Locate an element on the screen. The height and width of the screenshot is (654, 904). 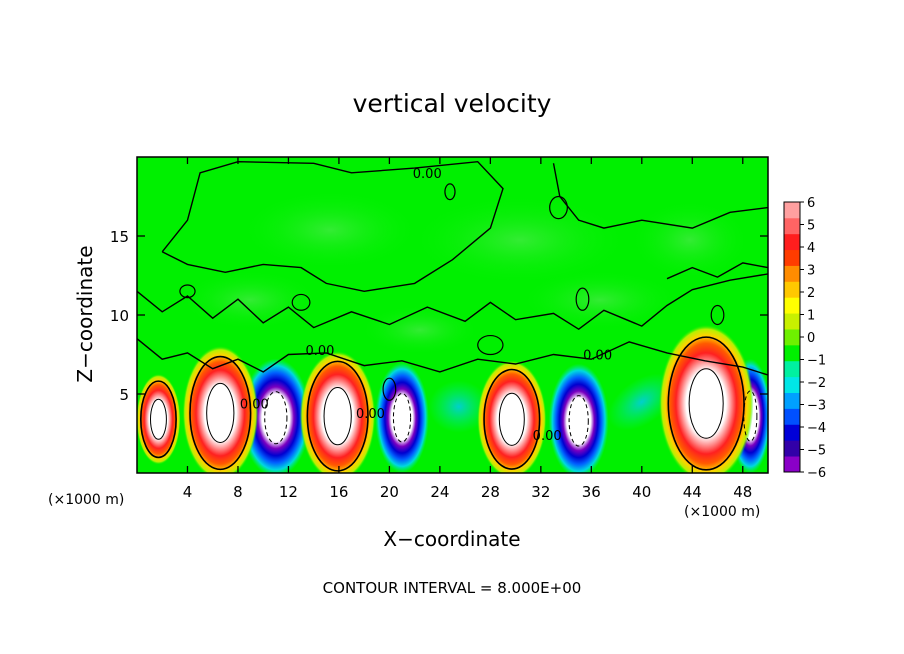
x-unit-right: (×1000 m) is located at coordinates (722, 512).